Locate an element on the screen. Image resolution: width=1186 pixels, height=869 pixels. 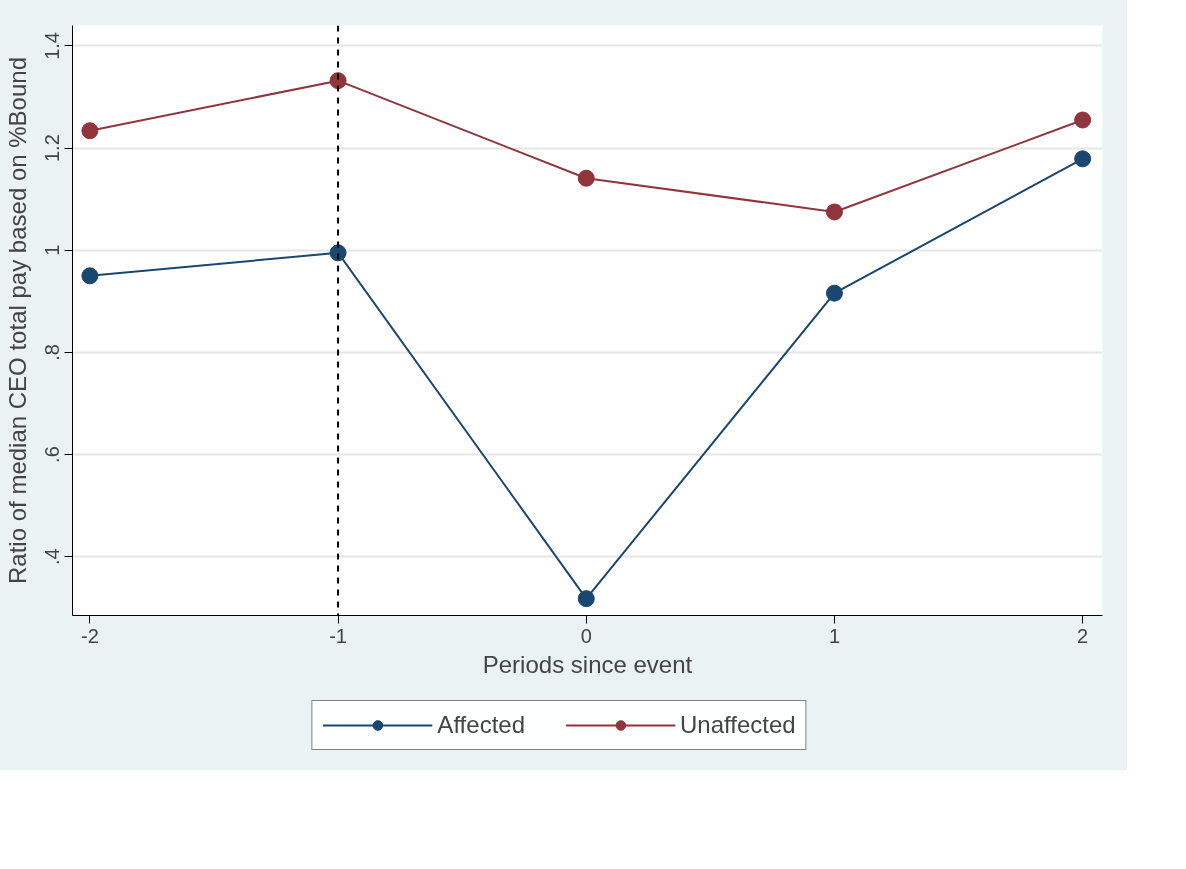
y-axis-title: Ratio of median CEO total pay based on %Bound is located at coordinates (17, 320).